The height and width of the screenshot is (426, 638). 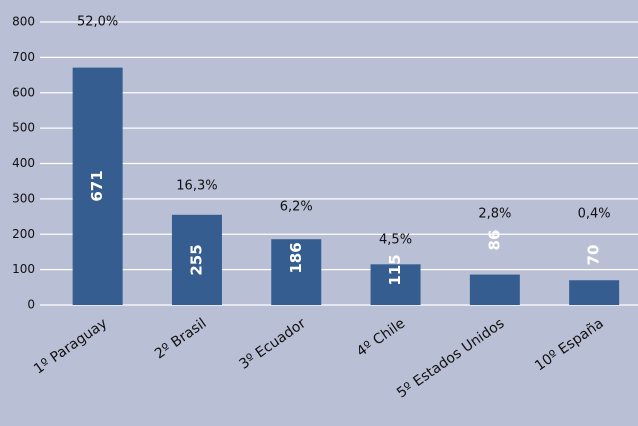 What do you see at coordinates (23, 57) in the screenshot?
I see `y-tick-label: 700` at bounding box center [23, 57].